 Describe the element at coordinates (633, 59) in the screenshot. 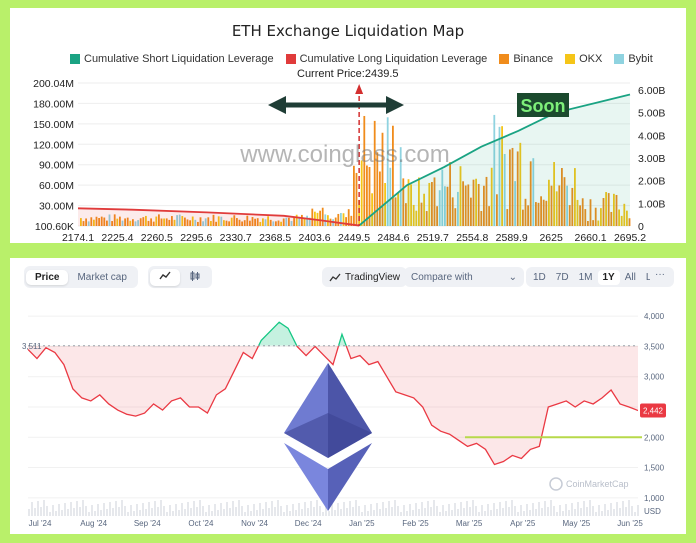

I see `legend-item-bybit: Bybit` at that location.